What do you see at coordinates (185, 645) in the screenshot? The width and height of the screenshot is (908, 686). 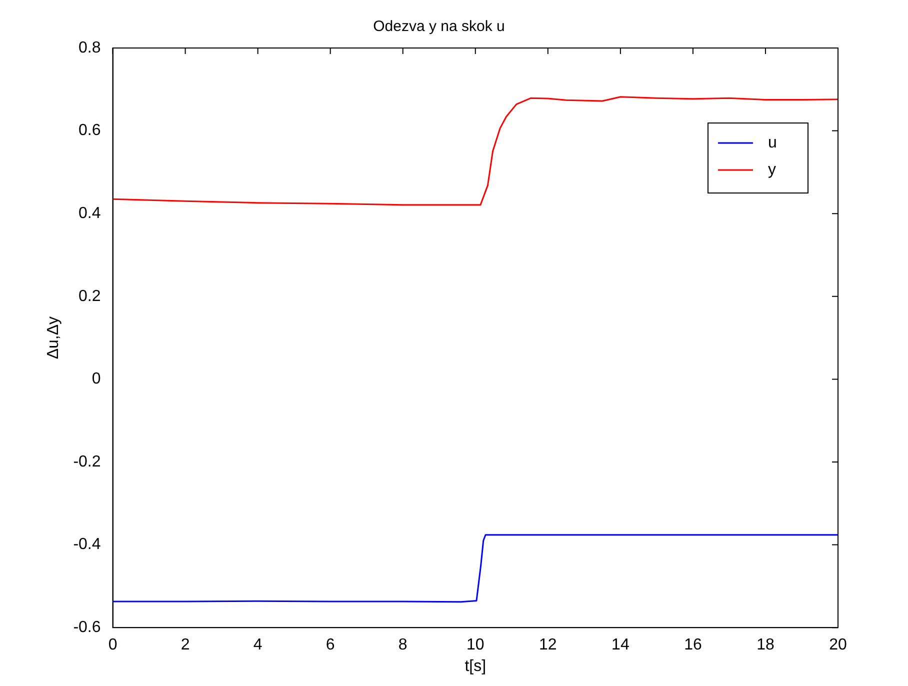 I see `x-tick-label: 2` at bounding box center [185, 645].